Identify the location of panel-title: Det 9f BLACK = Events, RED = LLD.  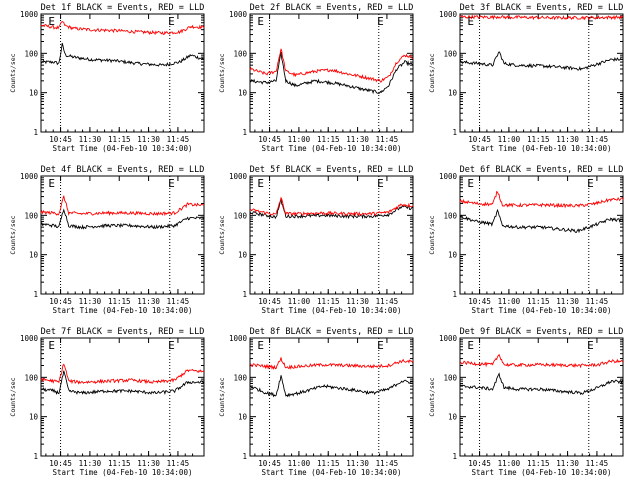
(542, 332).